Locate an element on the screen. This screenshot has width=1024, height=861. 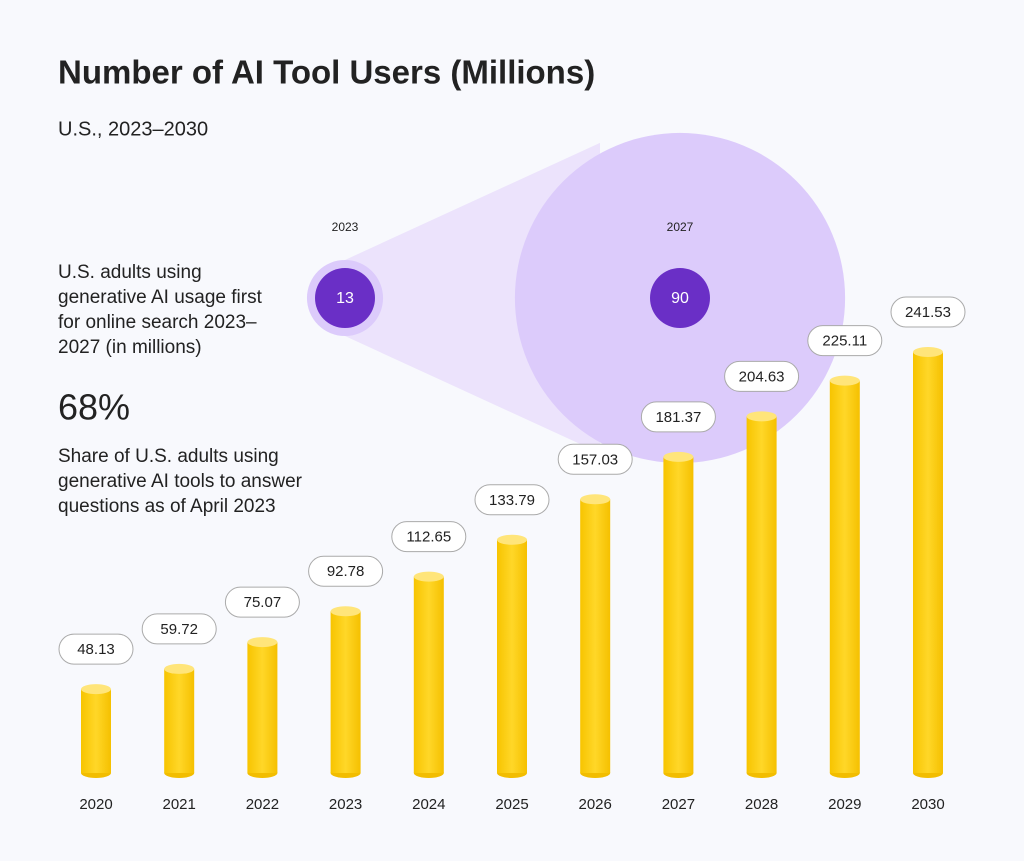
x-tick-label: 2030 is located at coordinates (927, 804).